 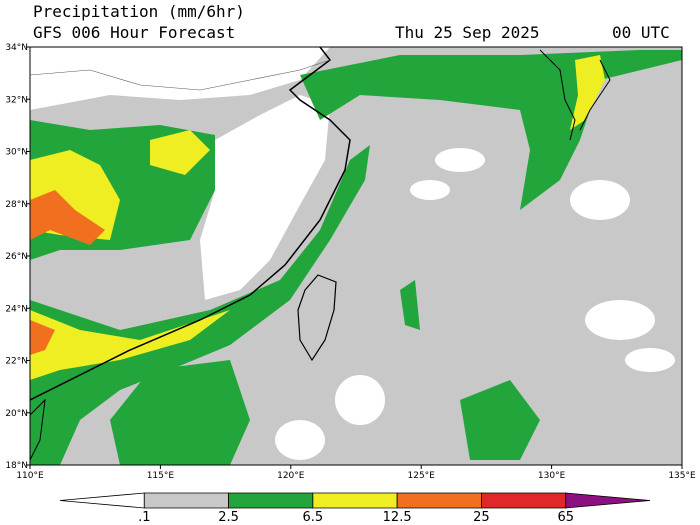 I want to click on lon-label: 110°E, so click(x=30, y=476).